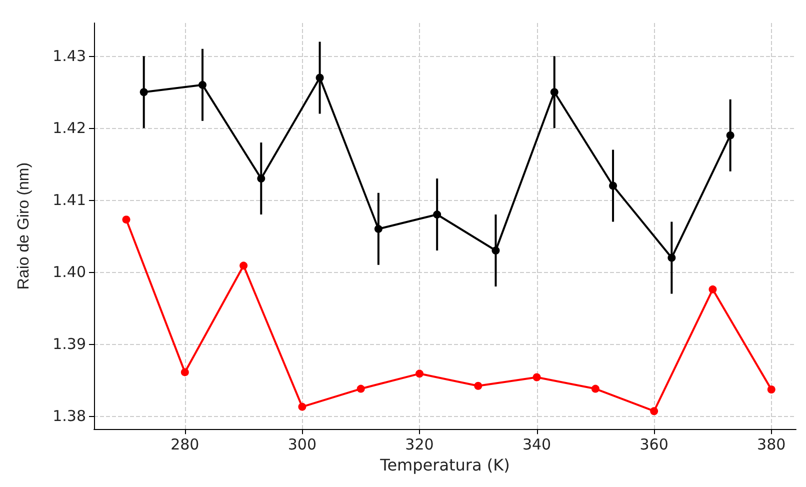 The height and width of the screenshot is (487, 806). Describe the element at coordinates (771, 445) in the screenshot. I see `x-tick-label: 380` at that location.